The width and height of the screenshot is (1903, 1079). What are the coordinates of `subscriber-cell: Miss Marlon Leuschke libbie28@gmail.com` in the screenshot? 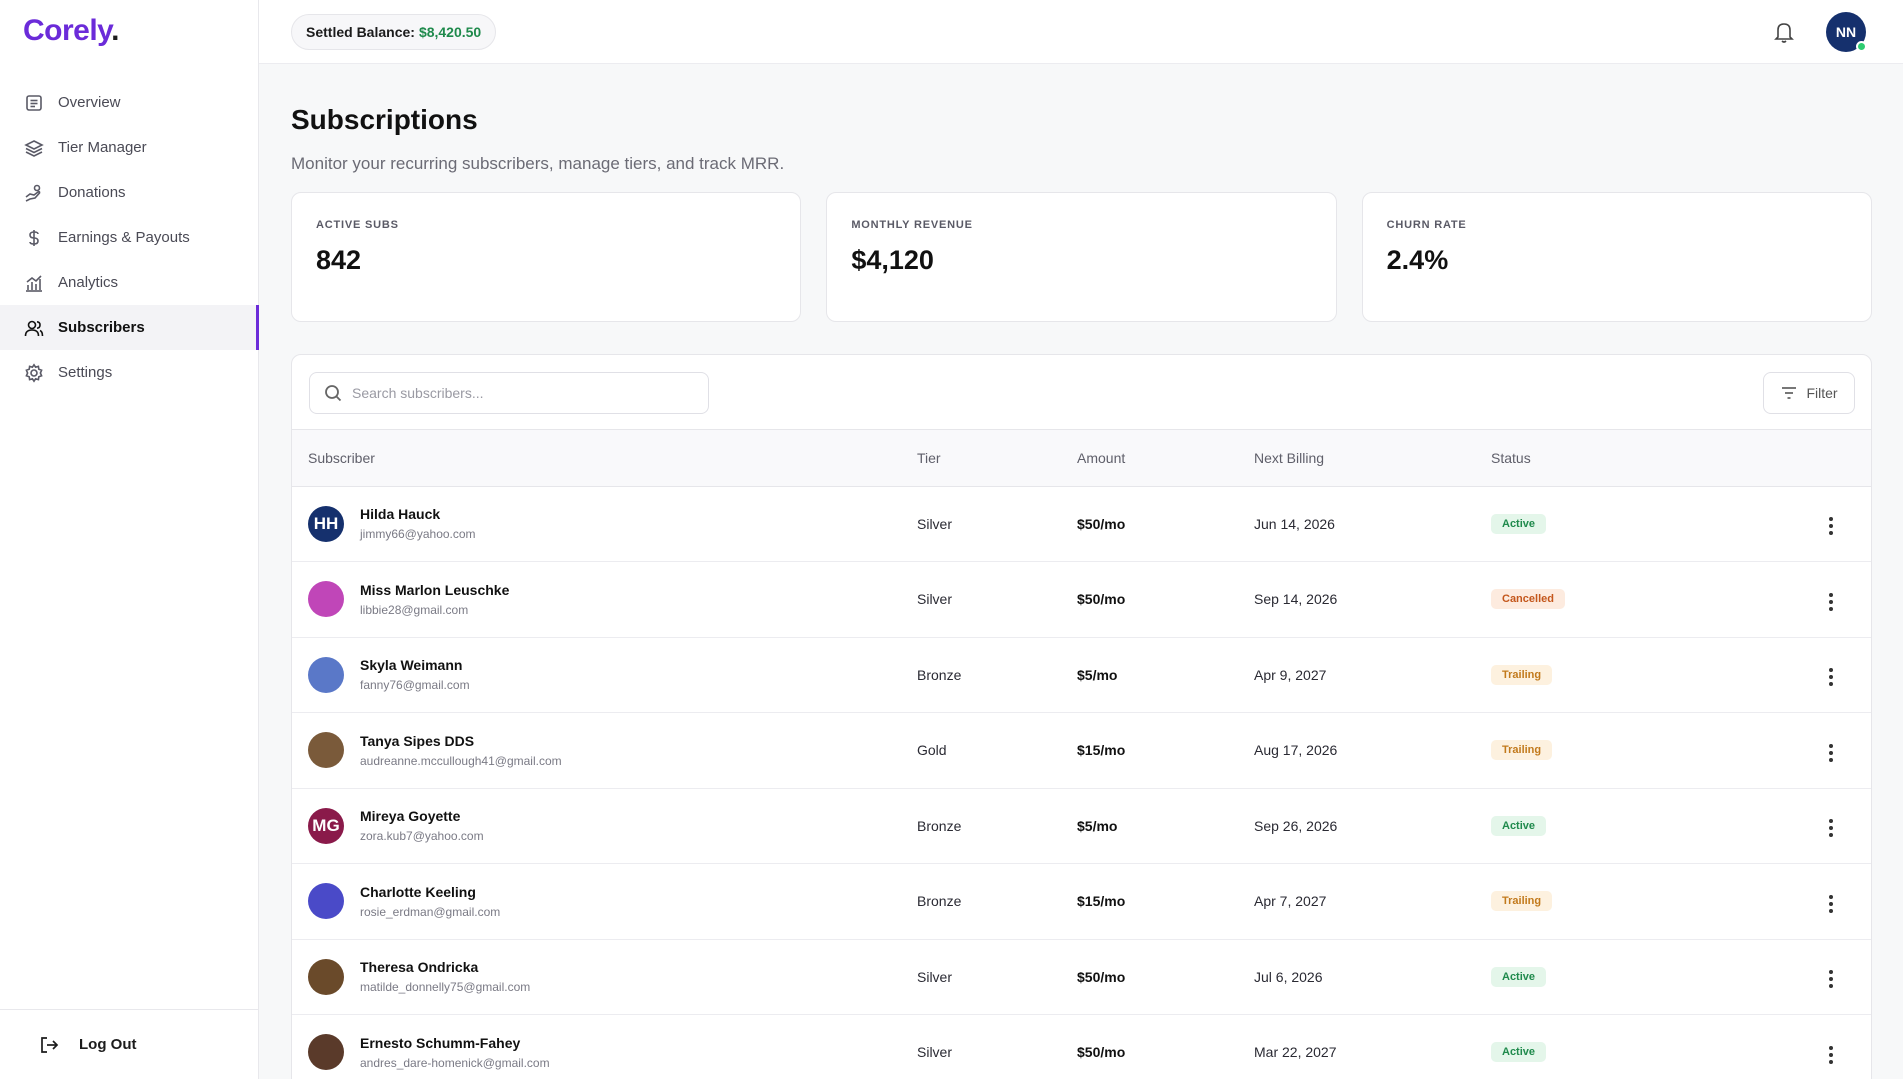 It's located at (604, 600).